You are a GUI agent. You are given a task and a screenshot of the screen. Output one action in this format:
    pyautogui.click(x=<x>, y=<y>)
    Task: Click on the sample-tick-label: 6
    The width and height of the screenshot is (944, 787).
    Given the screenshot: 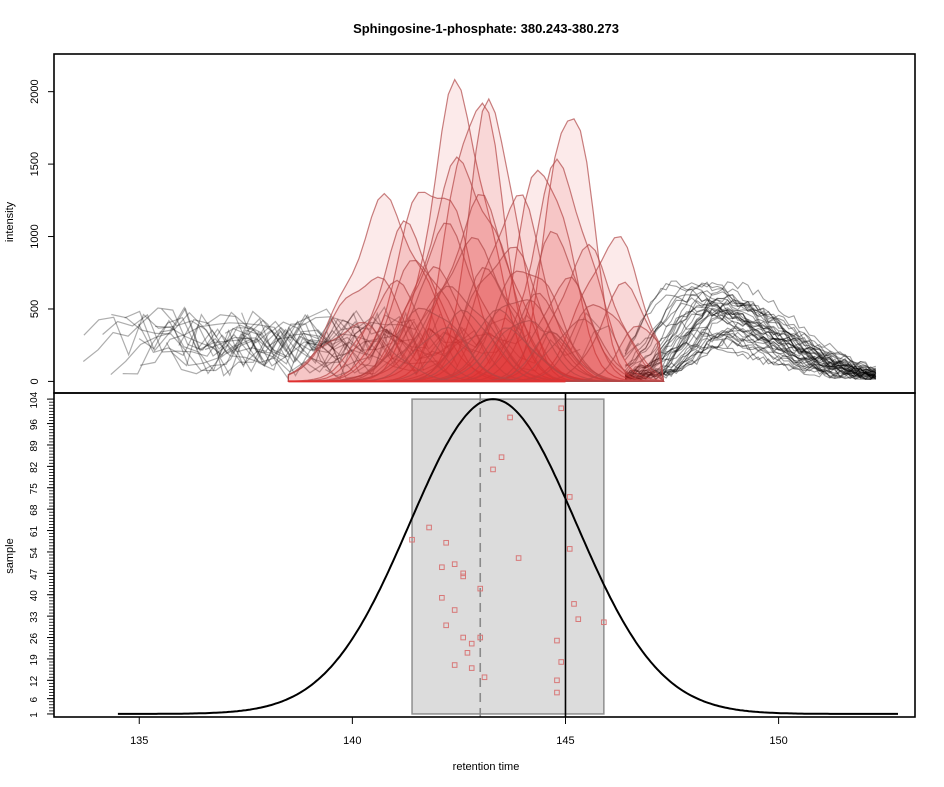 What is the action you would take?
    pyautogui.click(x=34, y=699)
    